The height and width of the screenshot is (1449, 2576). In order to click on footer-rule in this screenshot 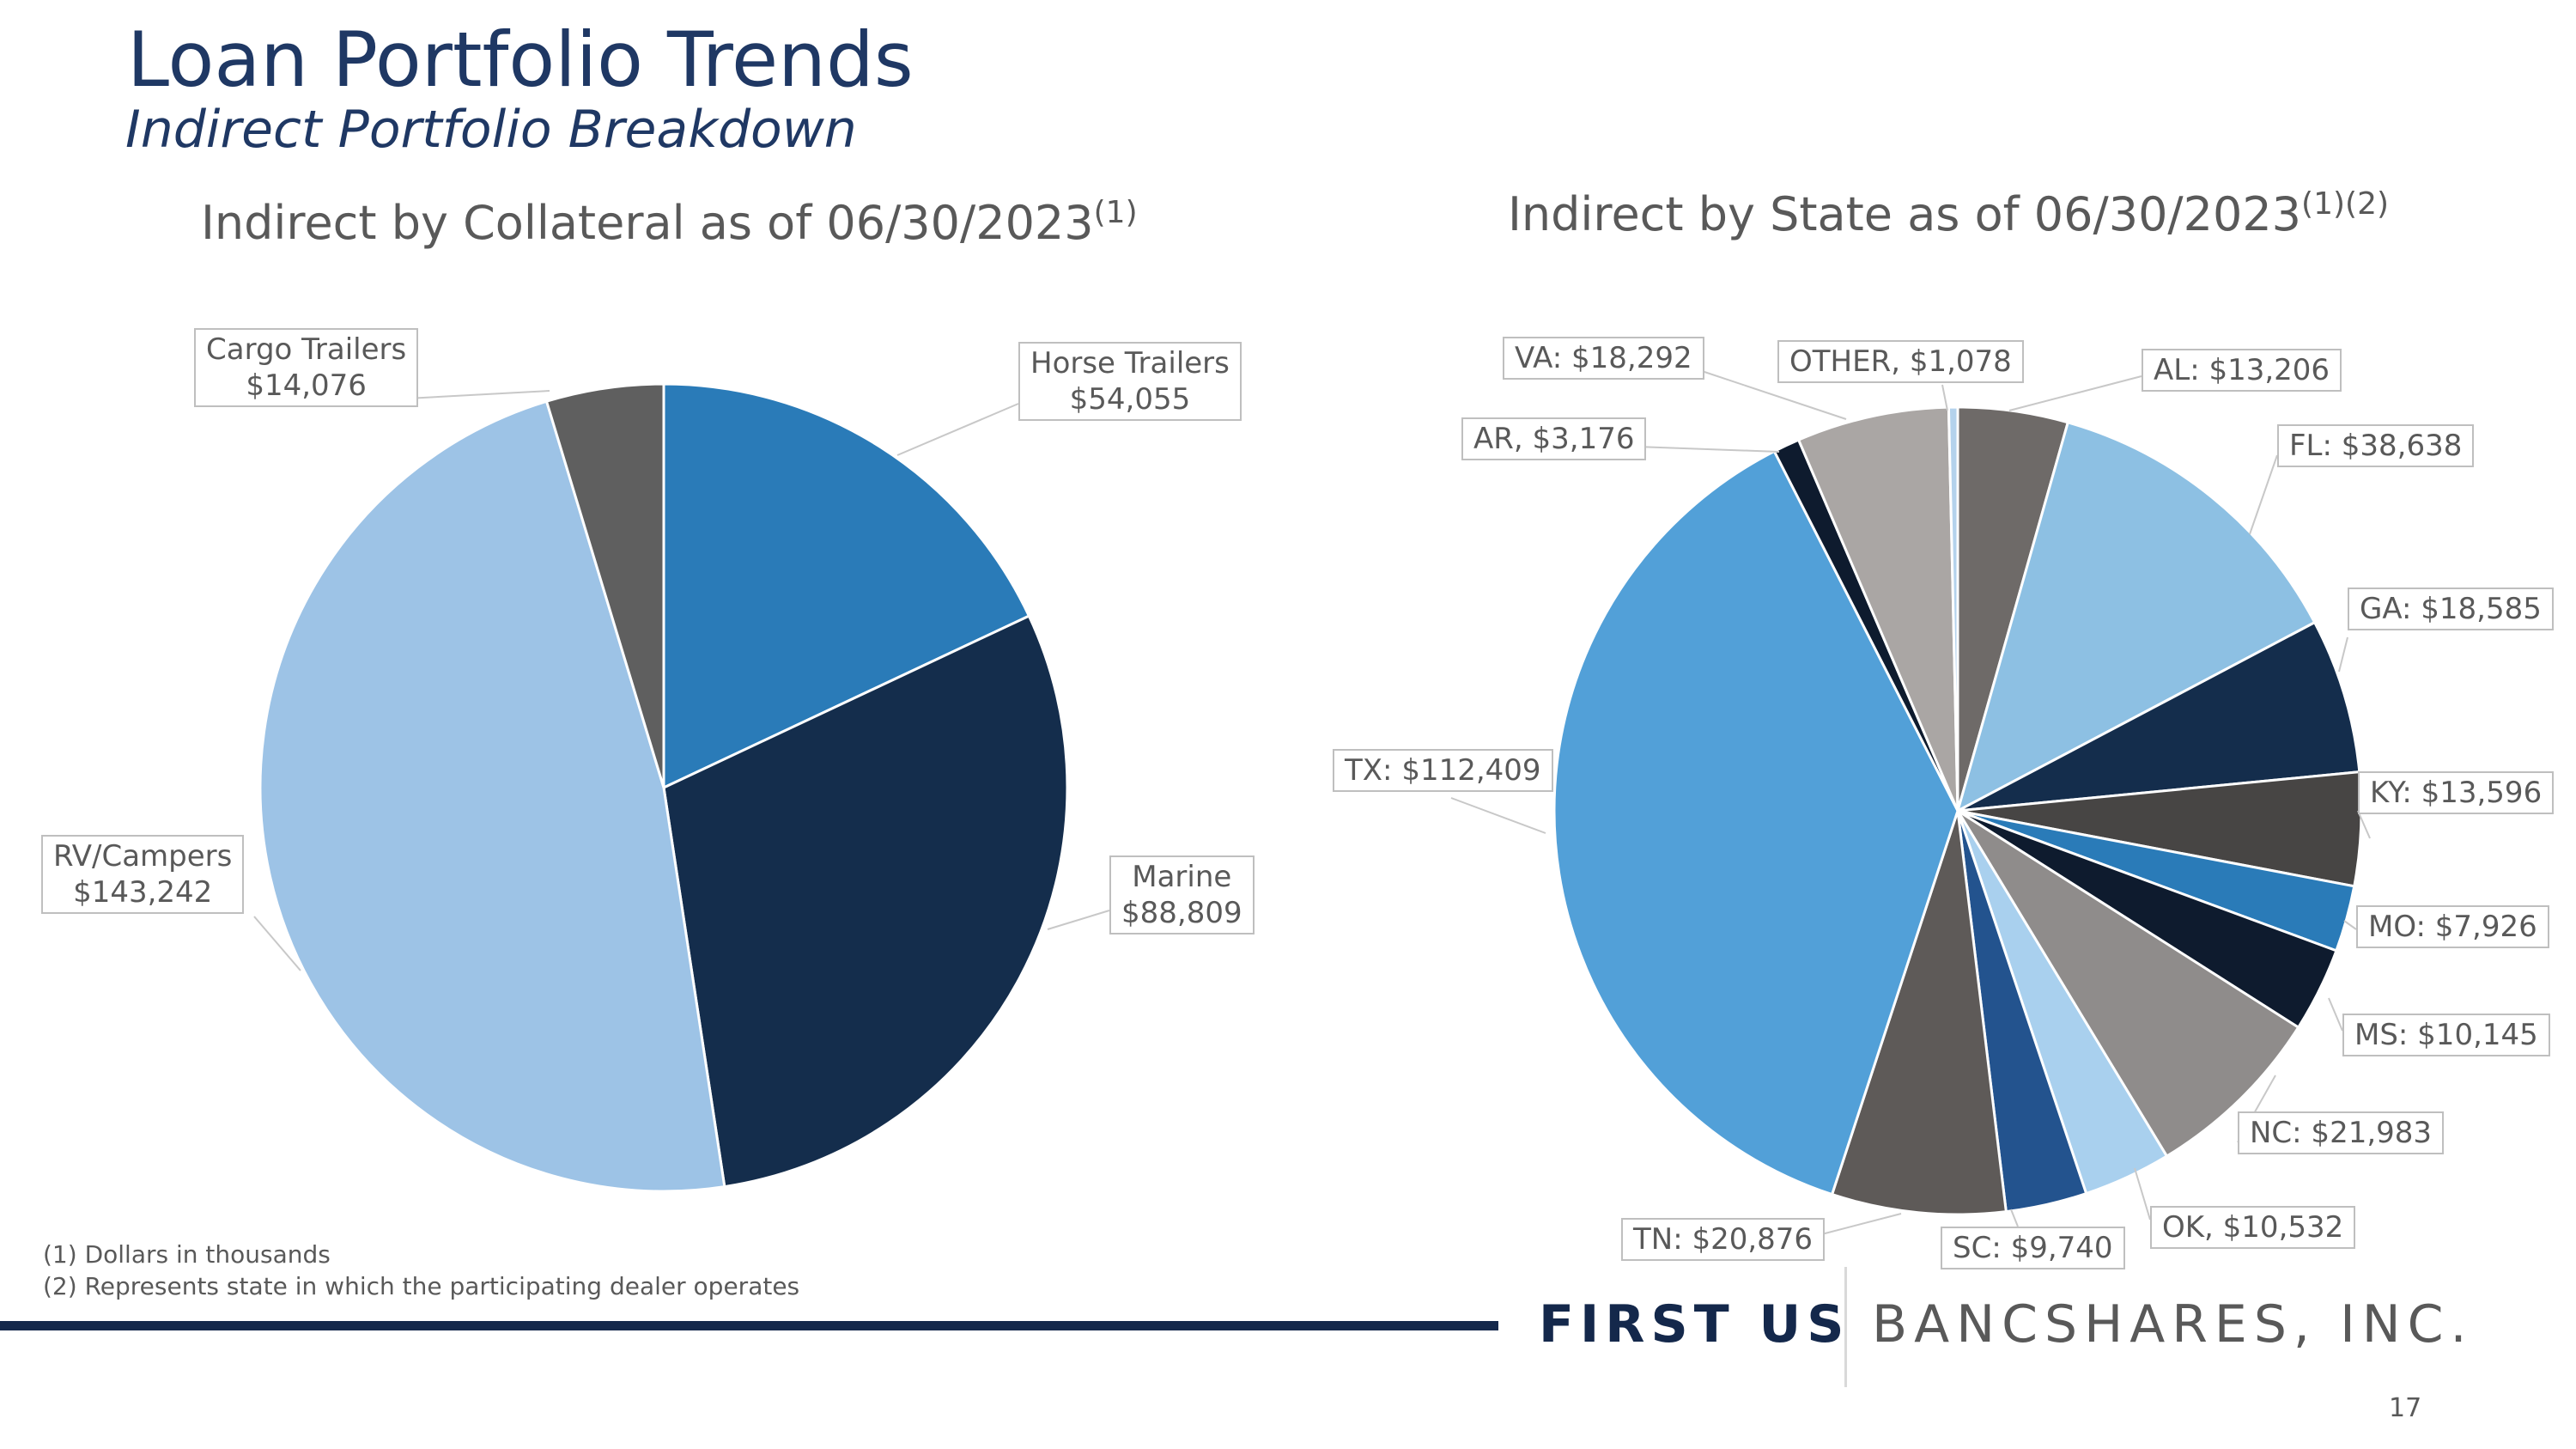, I will do `click(749, 1325)`.